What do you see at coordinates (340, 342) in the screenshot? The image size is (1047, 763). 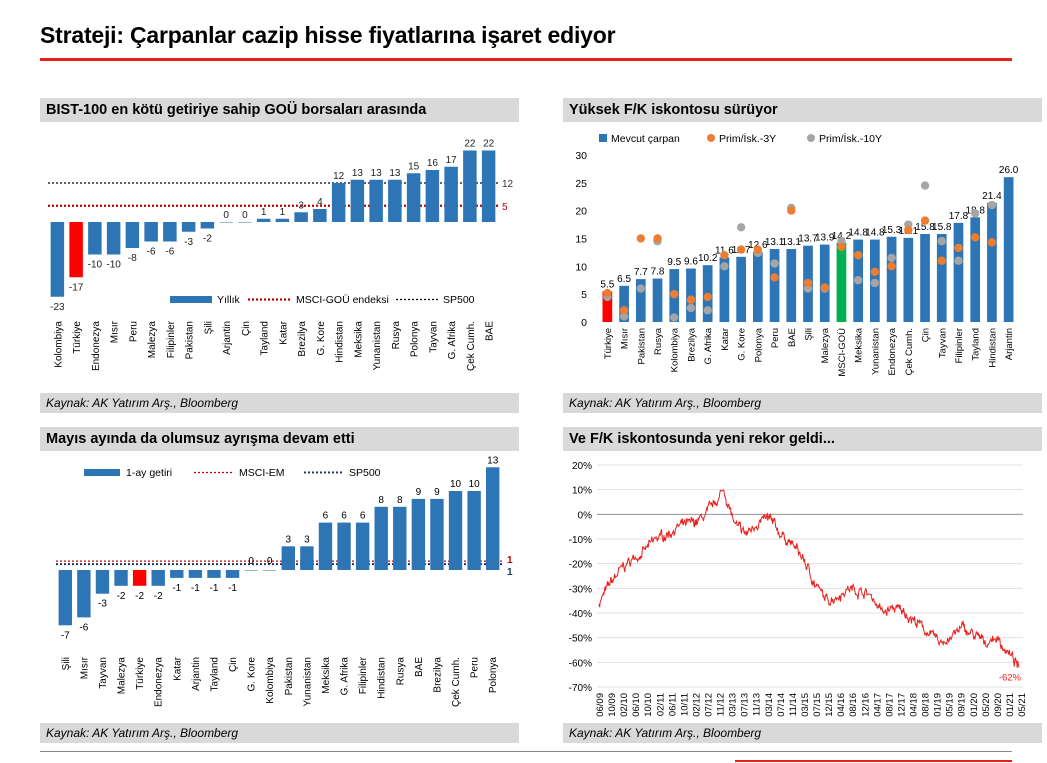 I see `tick-label: Hindistan` at bounding box center [340, 342].